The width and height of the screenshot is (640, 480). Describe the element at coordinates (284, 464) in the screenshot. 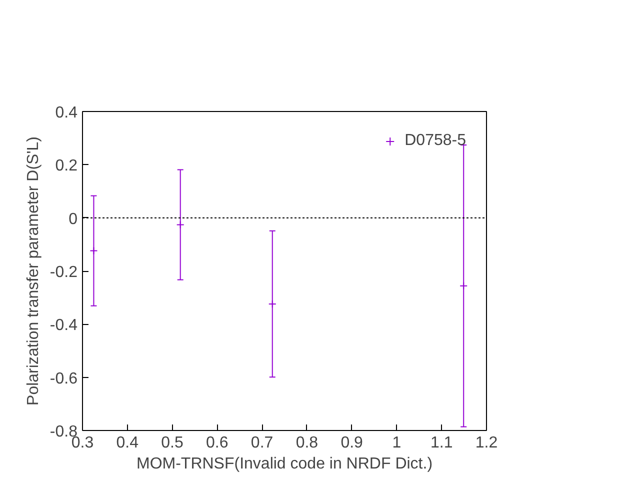

I see `x-axis-title: MOM-TRNSF(Invalid code in NRDF Dict.)` at that location.